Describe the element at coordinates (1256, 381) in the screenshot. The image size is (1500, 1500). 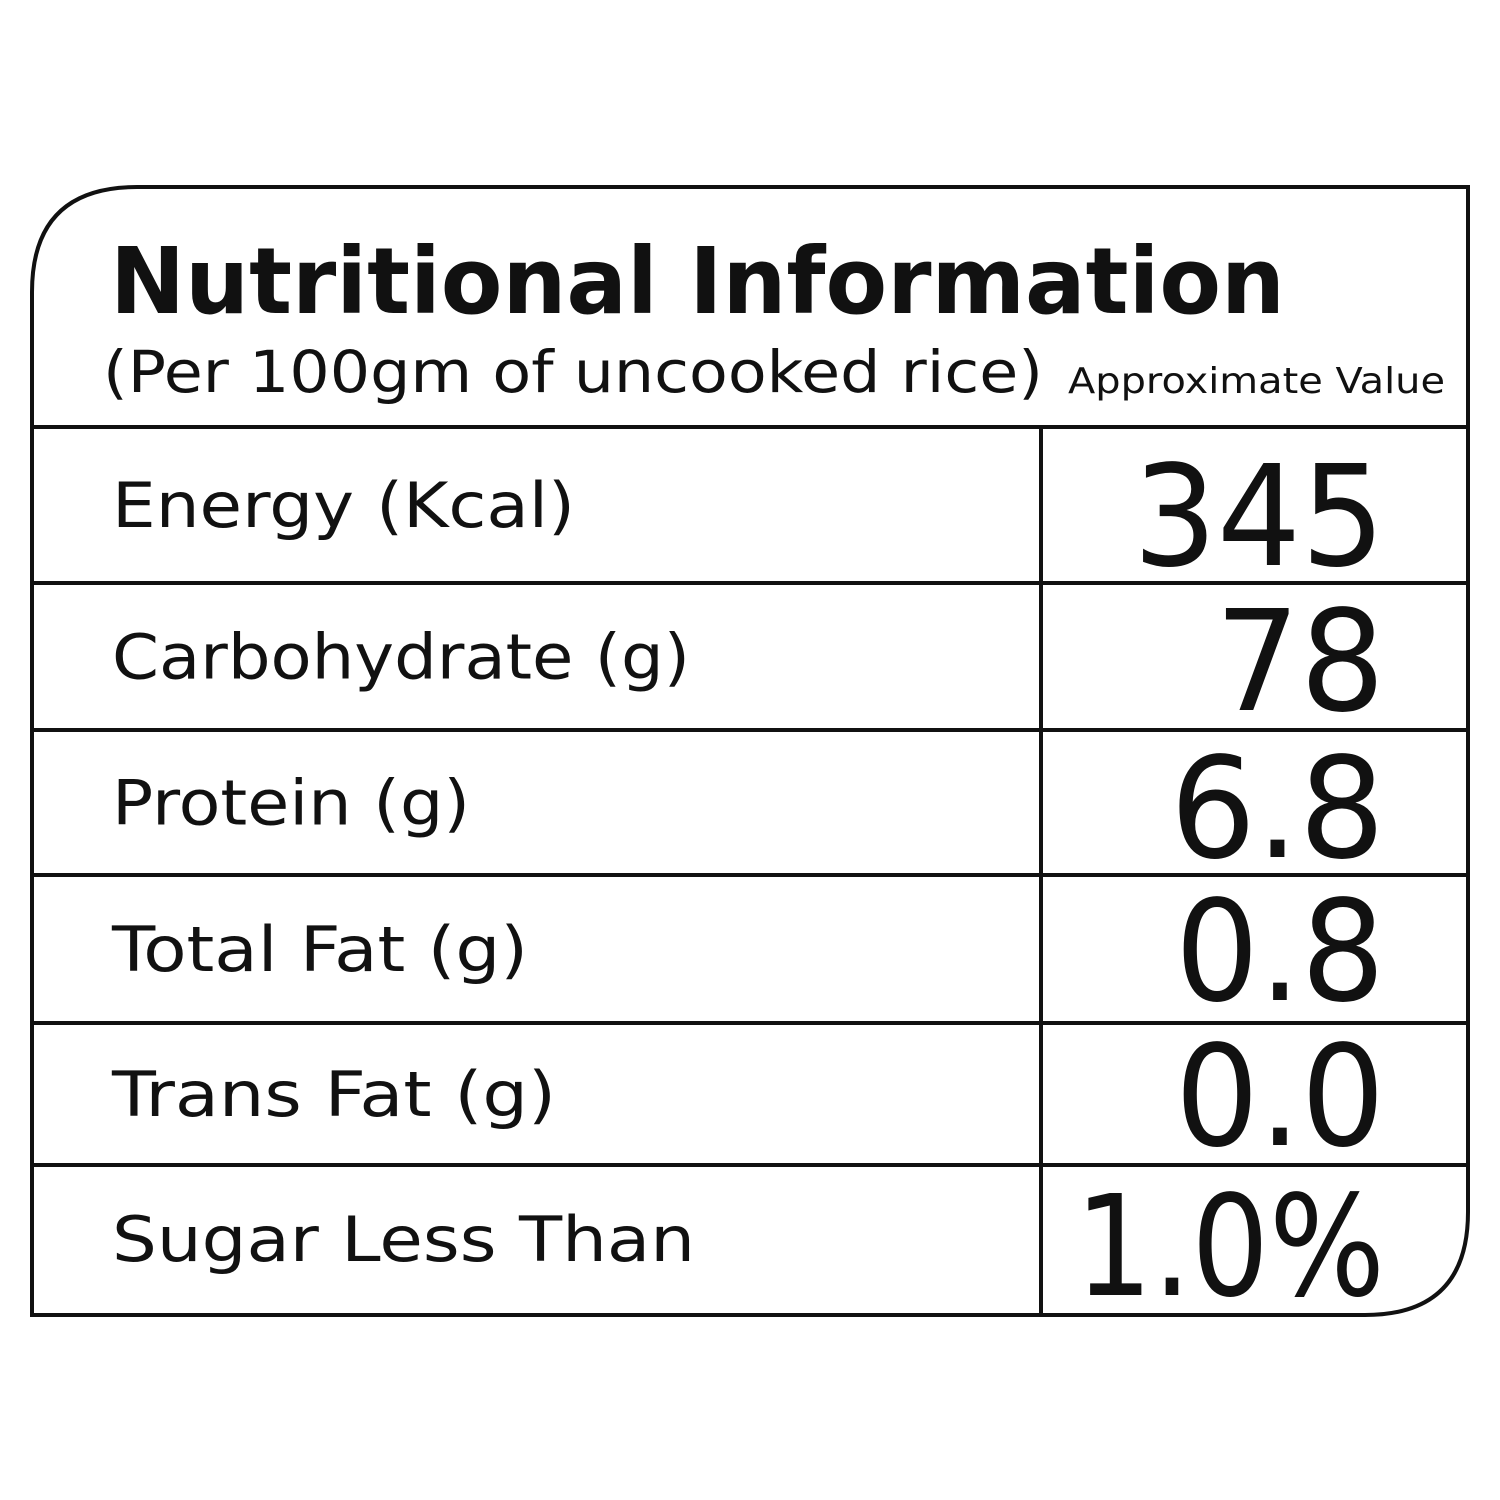
I see `column-header: Approximate Value` at that location.